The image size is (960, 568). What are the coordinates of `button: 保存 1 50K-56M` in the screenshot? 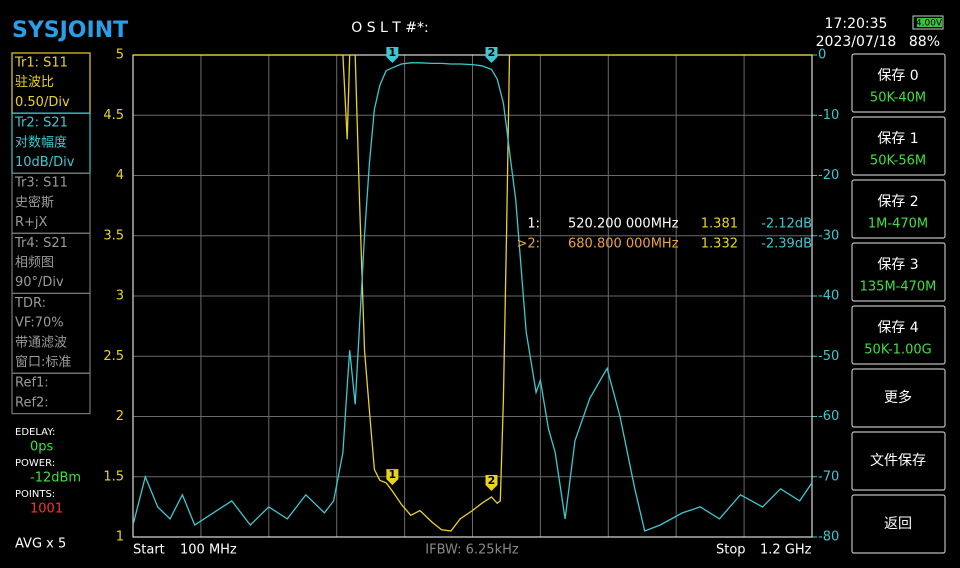 It's located at (898, 146).